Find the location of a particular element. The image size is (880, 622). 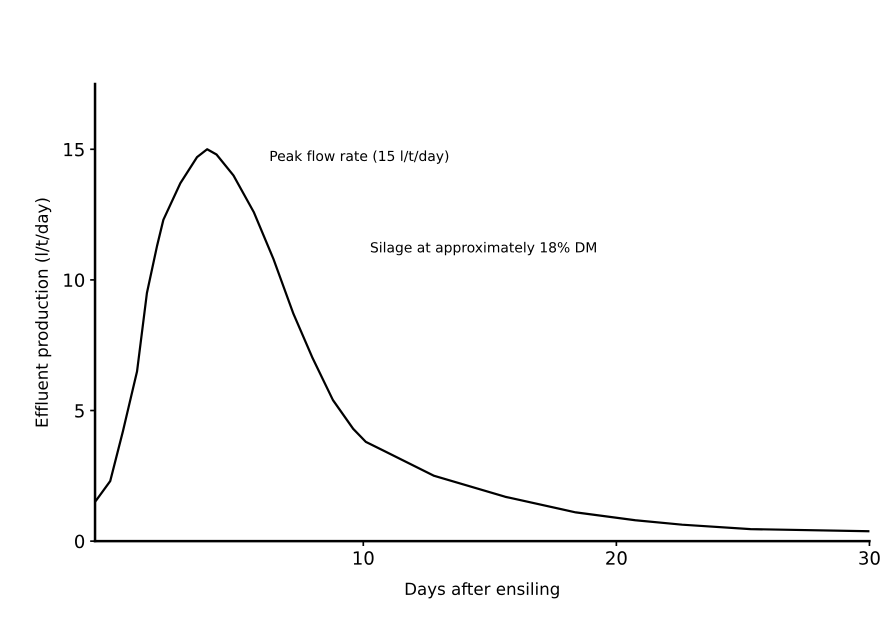

y-tick-label: 5 is located at coordinates (79, 411).